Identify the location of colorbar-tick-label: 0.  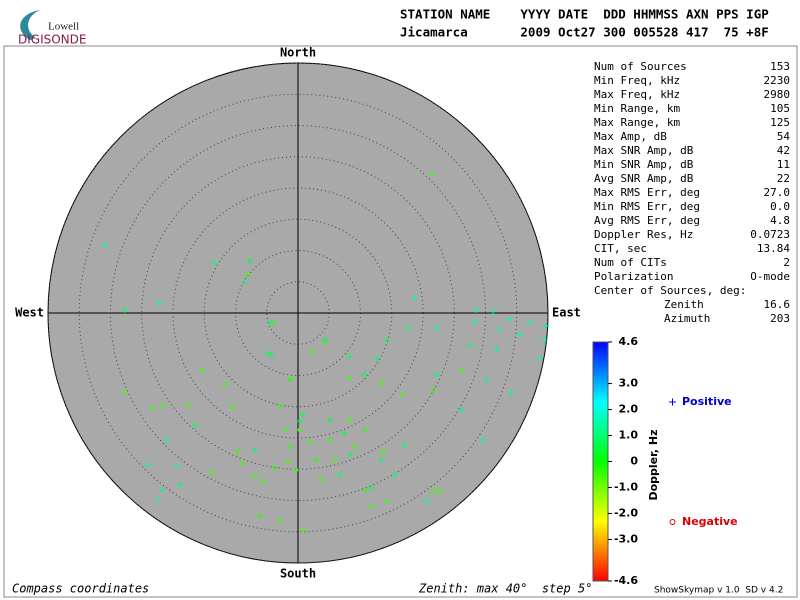
(634, 461).